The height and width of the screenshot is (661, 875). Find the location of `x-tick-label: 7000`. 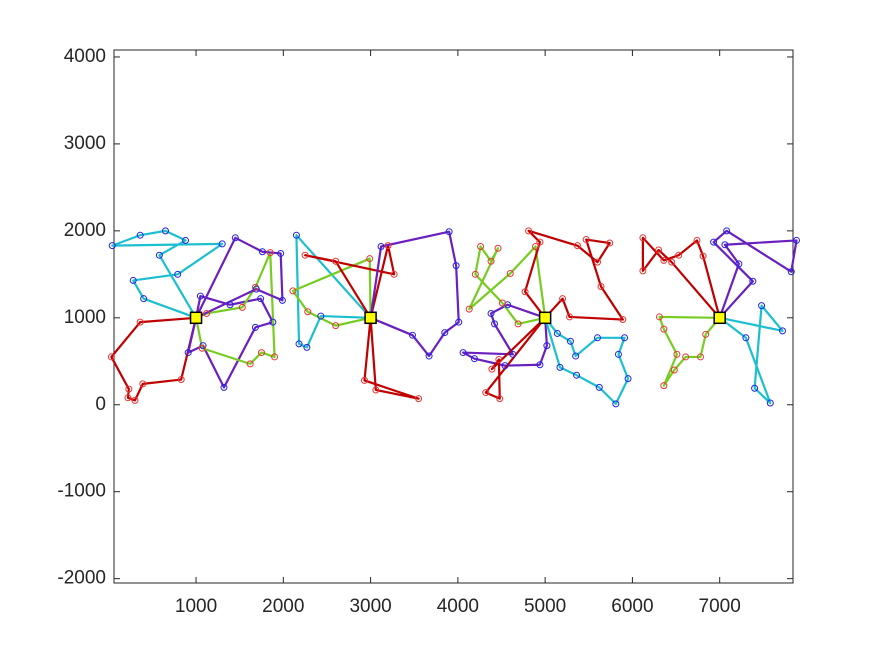

x-tick-label: 7000 is located at coordinates (720, 606).